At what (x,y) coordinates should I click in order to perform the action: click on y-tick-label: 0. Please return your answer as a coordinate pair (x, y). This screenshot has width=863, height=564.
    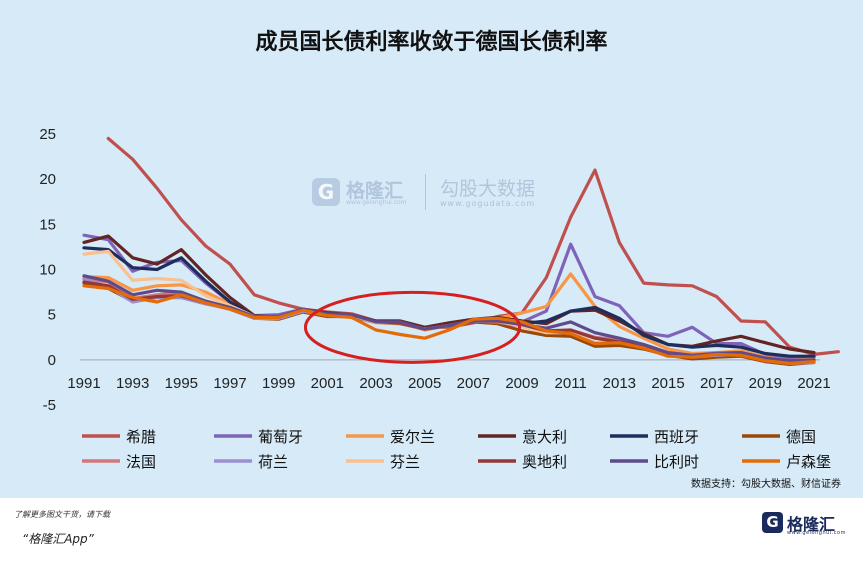
    Looking at the image, I should click on (52, 360).